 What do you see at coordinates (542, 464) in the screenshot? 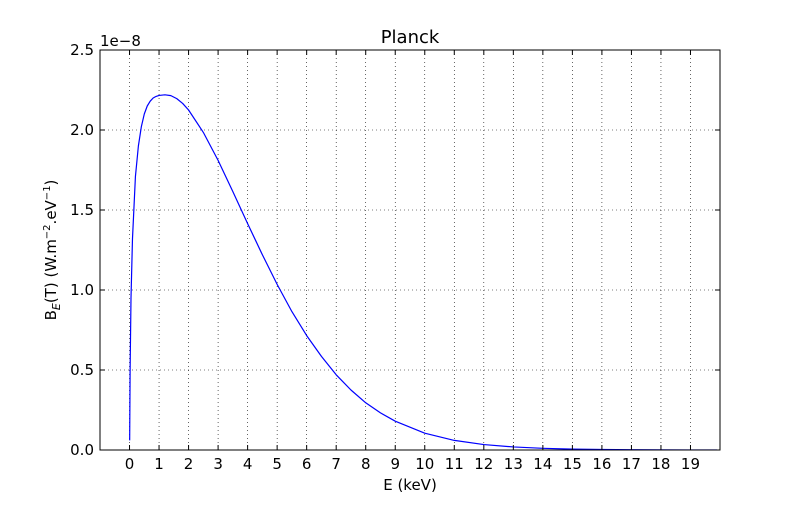
I see `x-tick-label: 14` at bounding box center [542, 464].